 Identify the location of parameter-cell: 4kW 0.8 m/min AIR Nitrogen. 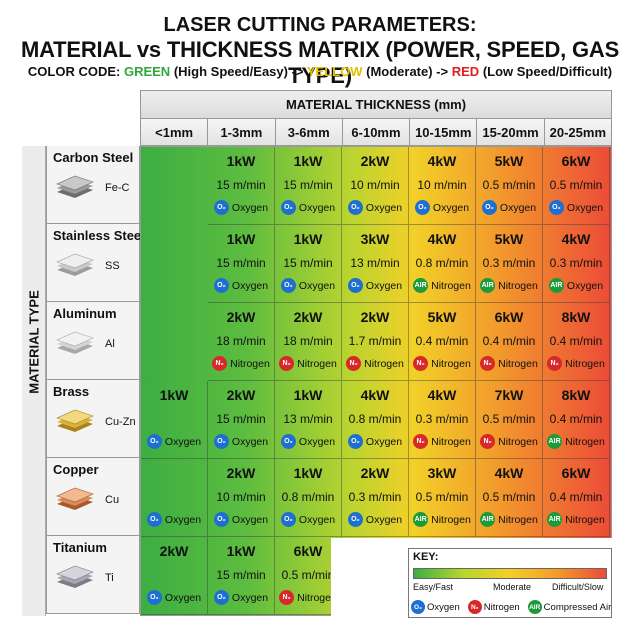
(442, 264).